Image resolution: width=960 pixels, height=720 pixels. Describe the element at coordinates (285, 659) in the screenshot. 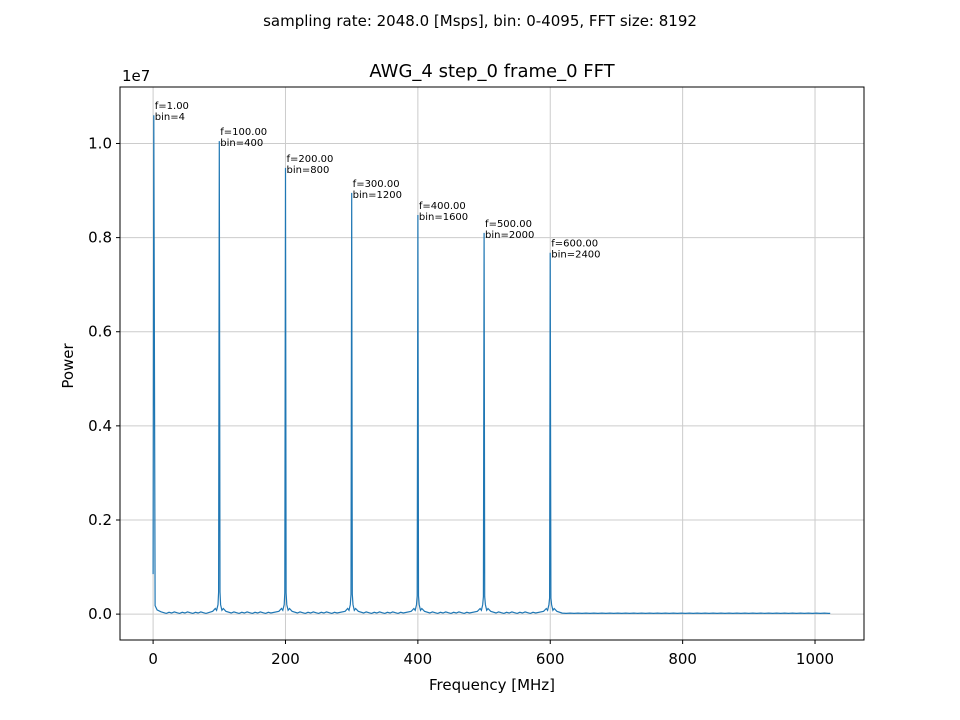

I see `x-tick-label: 200` at that location.